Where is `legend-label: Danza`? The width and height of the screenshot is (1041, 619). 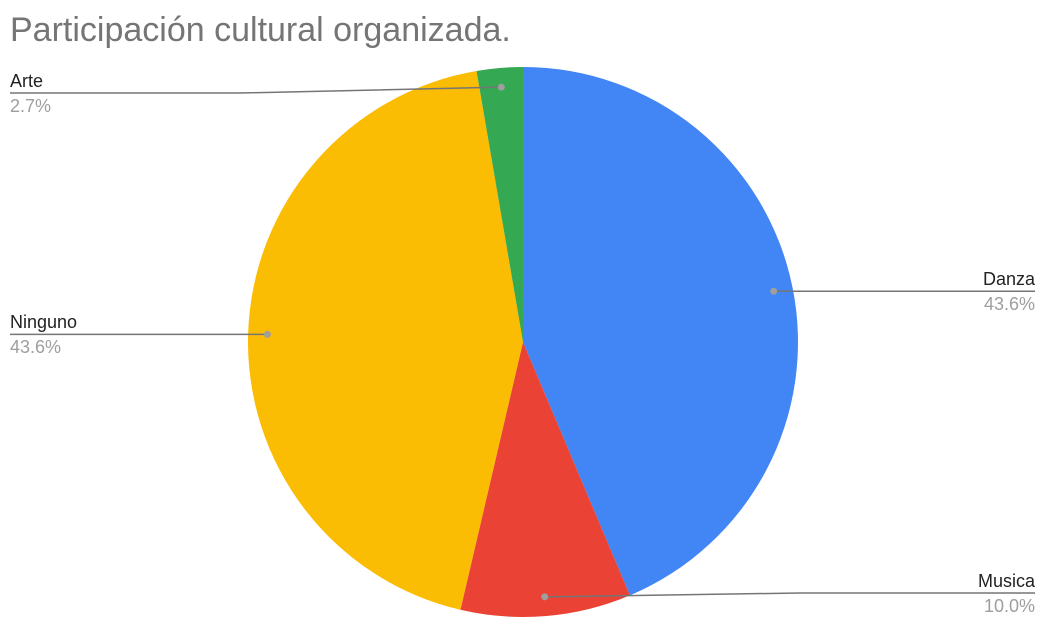 legend-label: Danza is located at coordinates (1009, 279).